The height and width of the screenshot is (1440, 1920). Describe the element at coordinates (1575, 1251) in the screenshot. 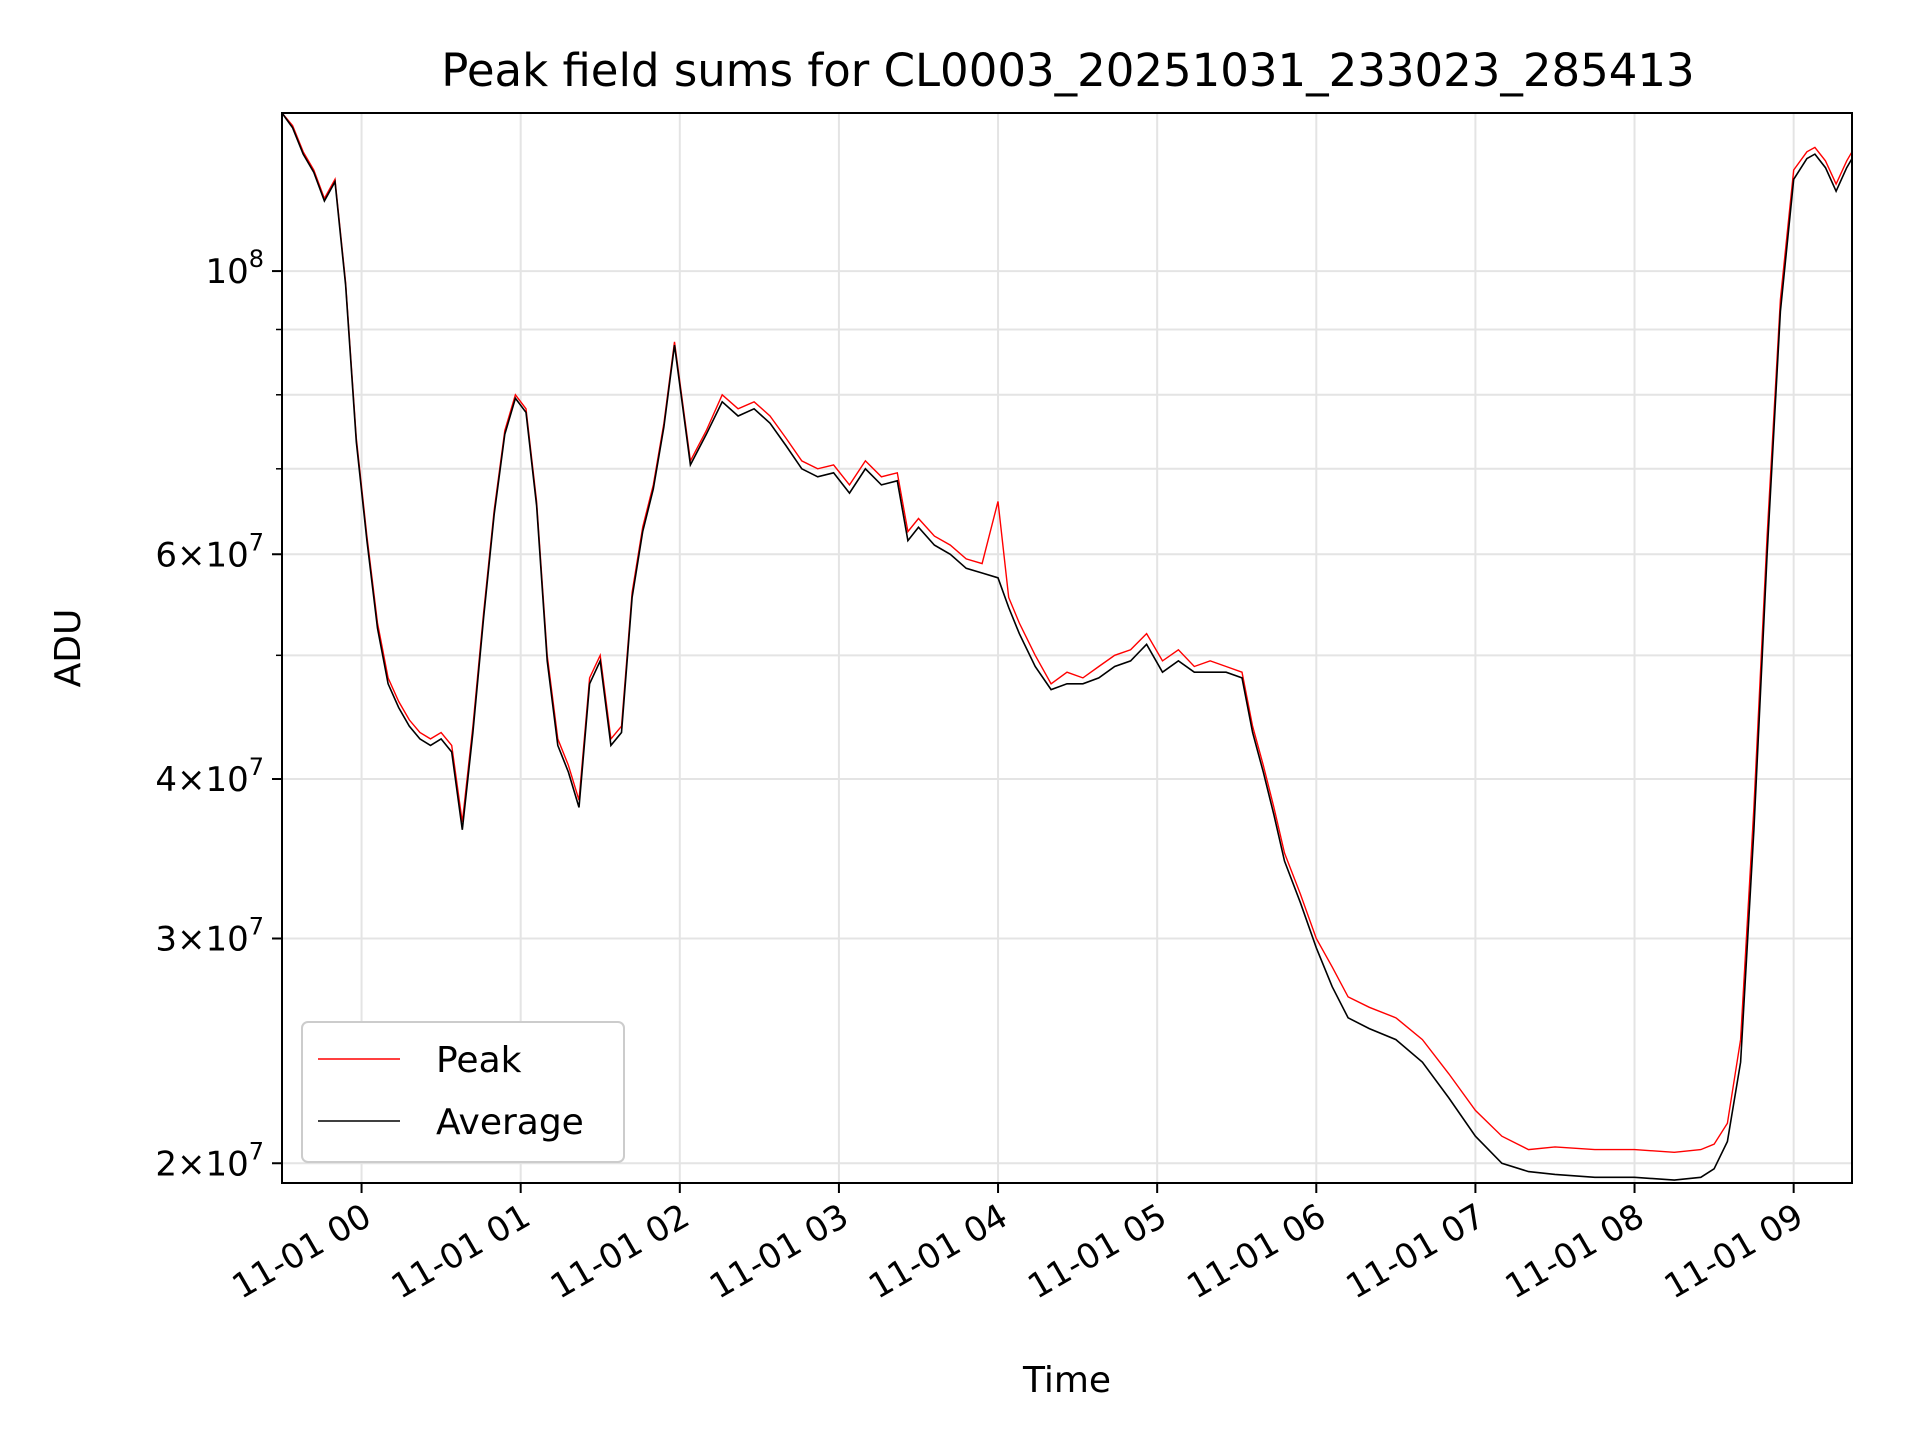

I see `x-tick-label: 11-01 08` at that location.